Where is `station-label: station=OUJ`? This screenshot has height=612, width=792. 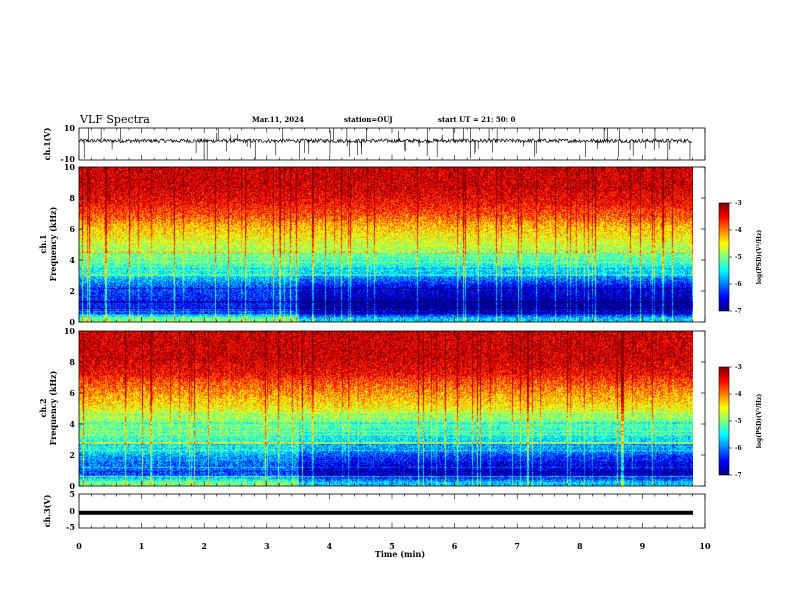 station-label: station=OUJ is located at coordinates (368, 119).